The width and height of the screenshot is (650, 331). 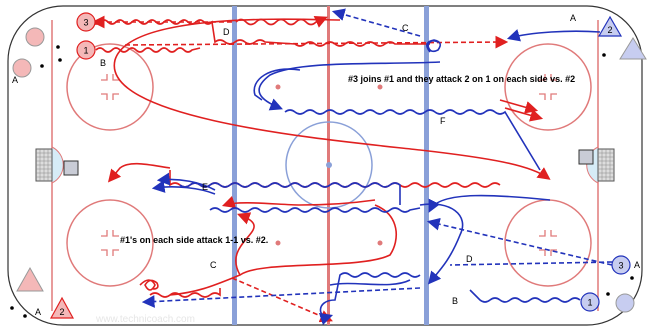 I want to click on left-marker-circle-top, so click(x=35, y=37).